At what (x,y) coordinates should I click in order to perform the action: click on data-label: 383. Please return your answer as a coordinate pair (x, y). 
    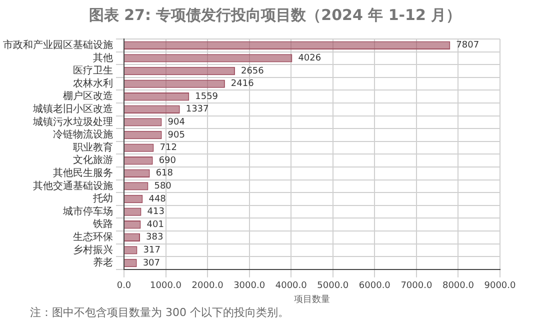
    Looking at the image, I should click on (155, 237).